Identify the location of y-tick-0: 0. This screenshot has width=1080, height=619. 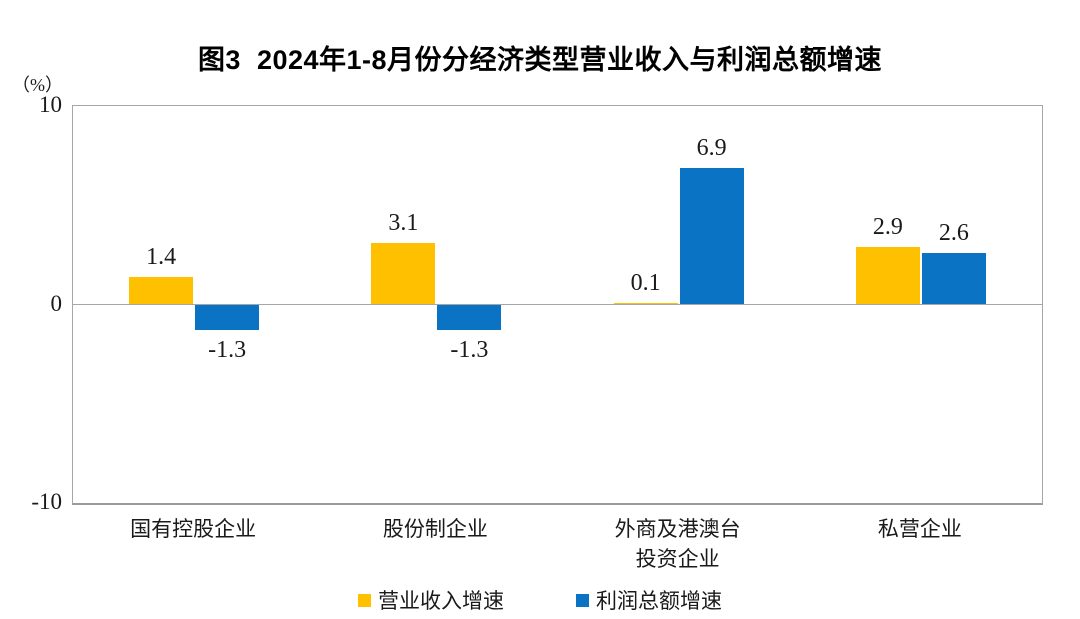
(56, 303).